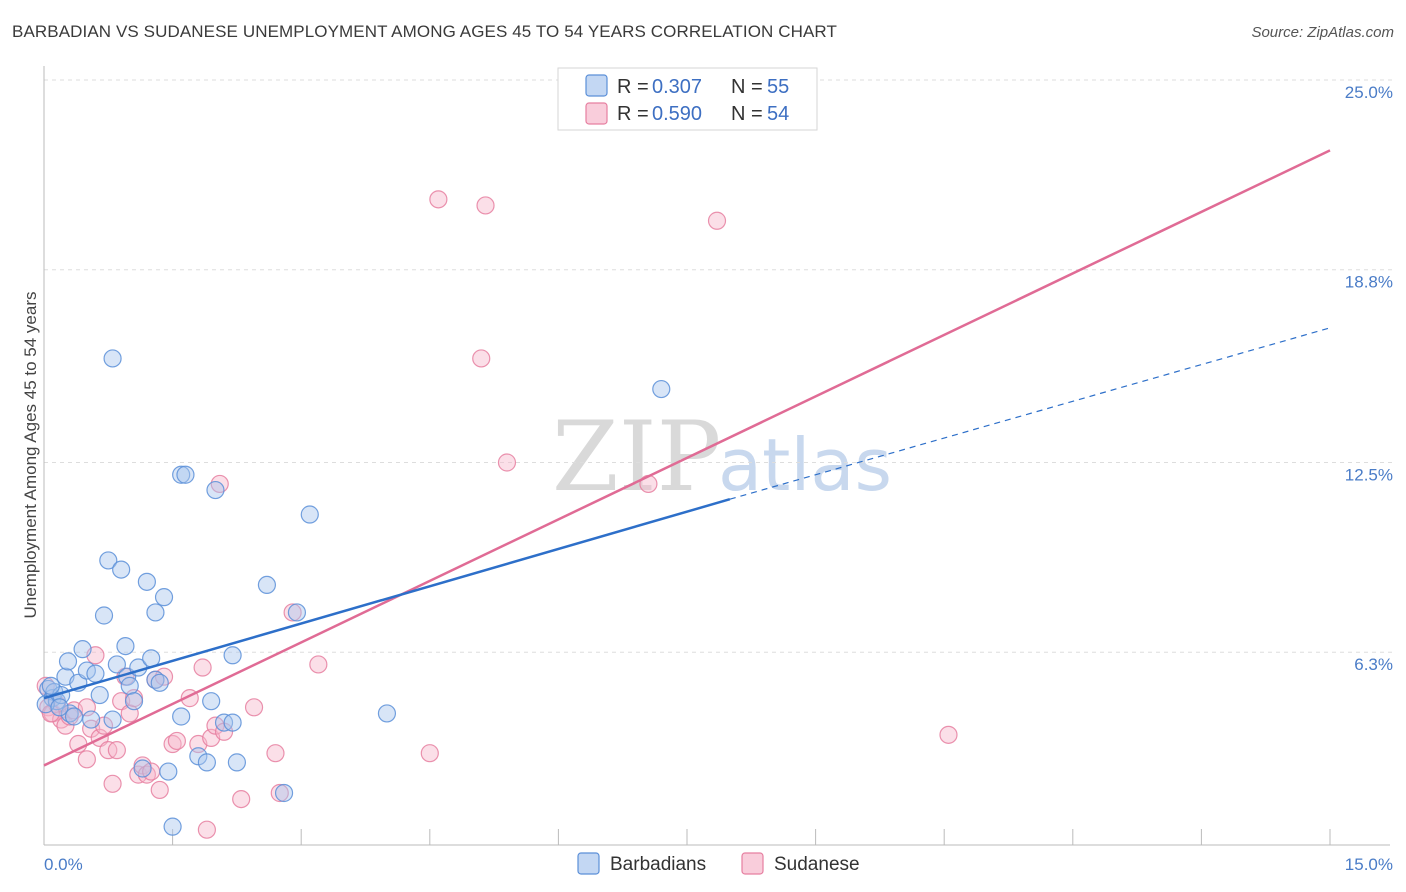 The height and width of the screenshot is (892, 1406). I want to click on legend-r-label-sudanese: R =, so click(633, 114).